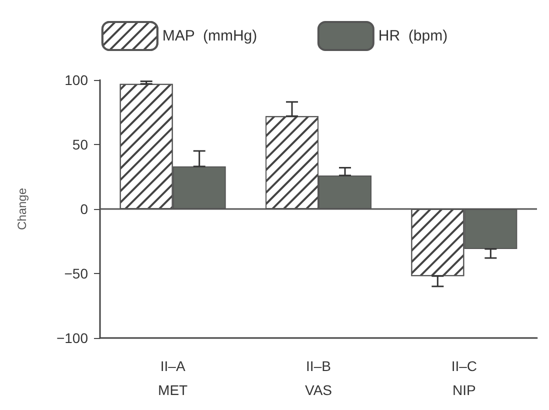  What do you see at coordinates (76, 274) in the screenshot?
I see `y-tick-label: −50` at bounding box center [76, 274].